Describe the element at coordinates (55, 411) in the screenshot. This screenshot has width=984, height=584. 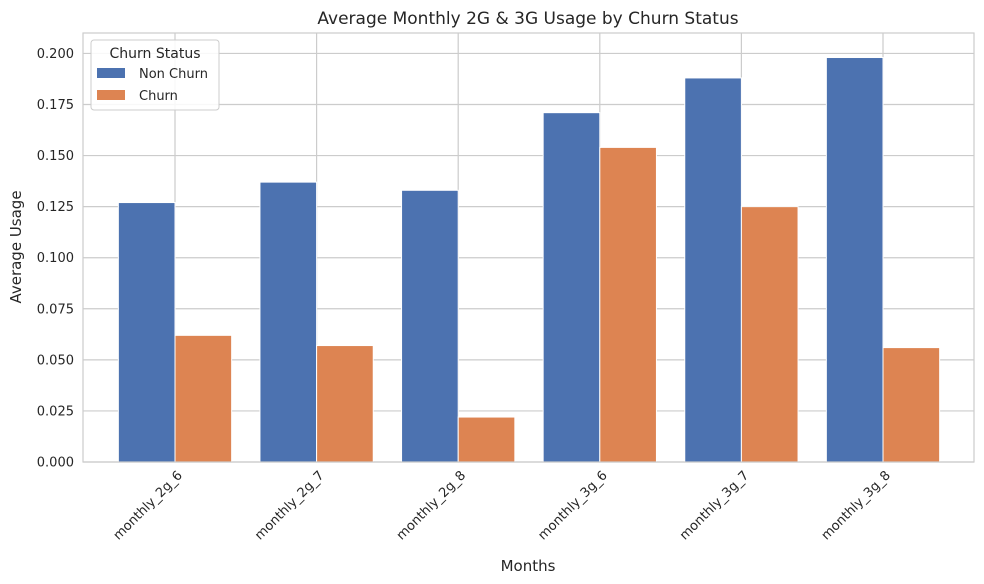
I see `y-tick-label: 0.025` at that location.